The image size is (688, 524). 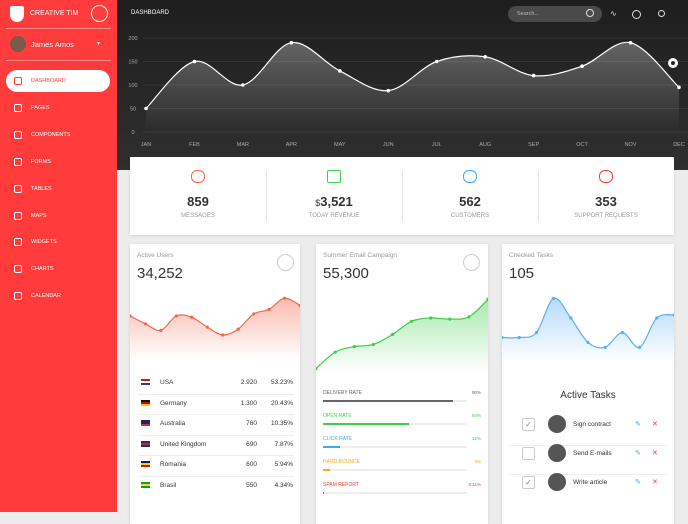 I want to click on share: 10.35%, so click(x=274, y=423).